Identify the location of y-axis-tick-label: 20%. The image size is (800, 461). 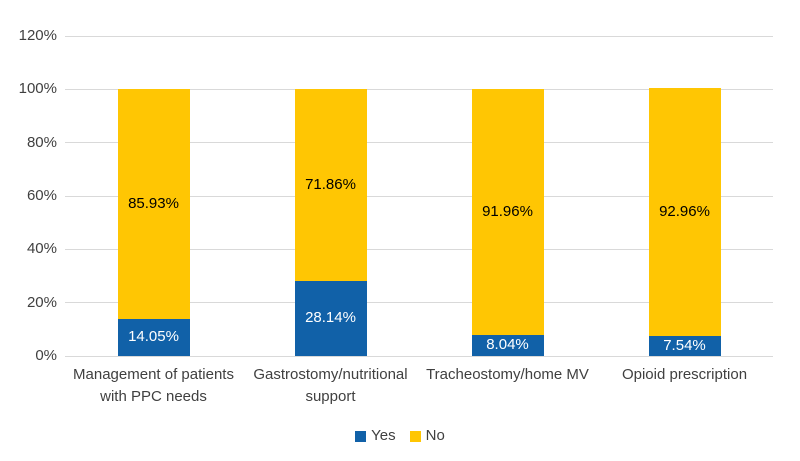
(41, 302).